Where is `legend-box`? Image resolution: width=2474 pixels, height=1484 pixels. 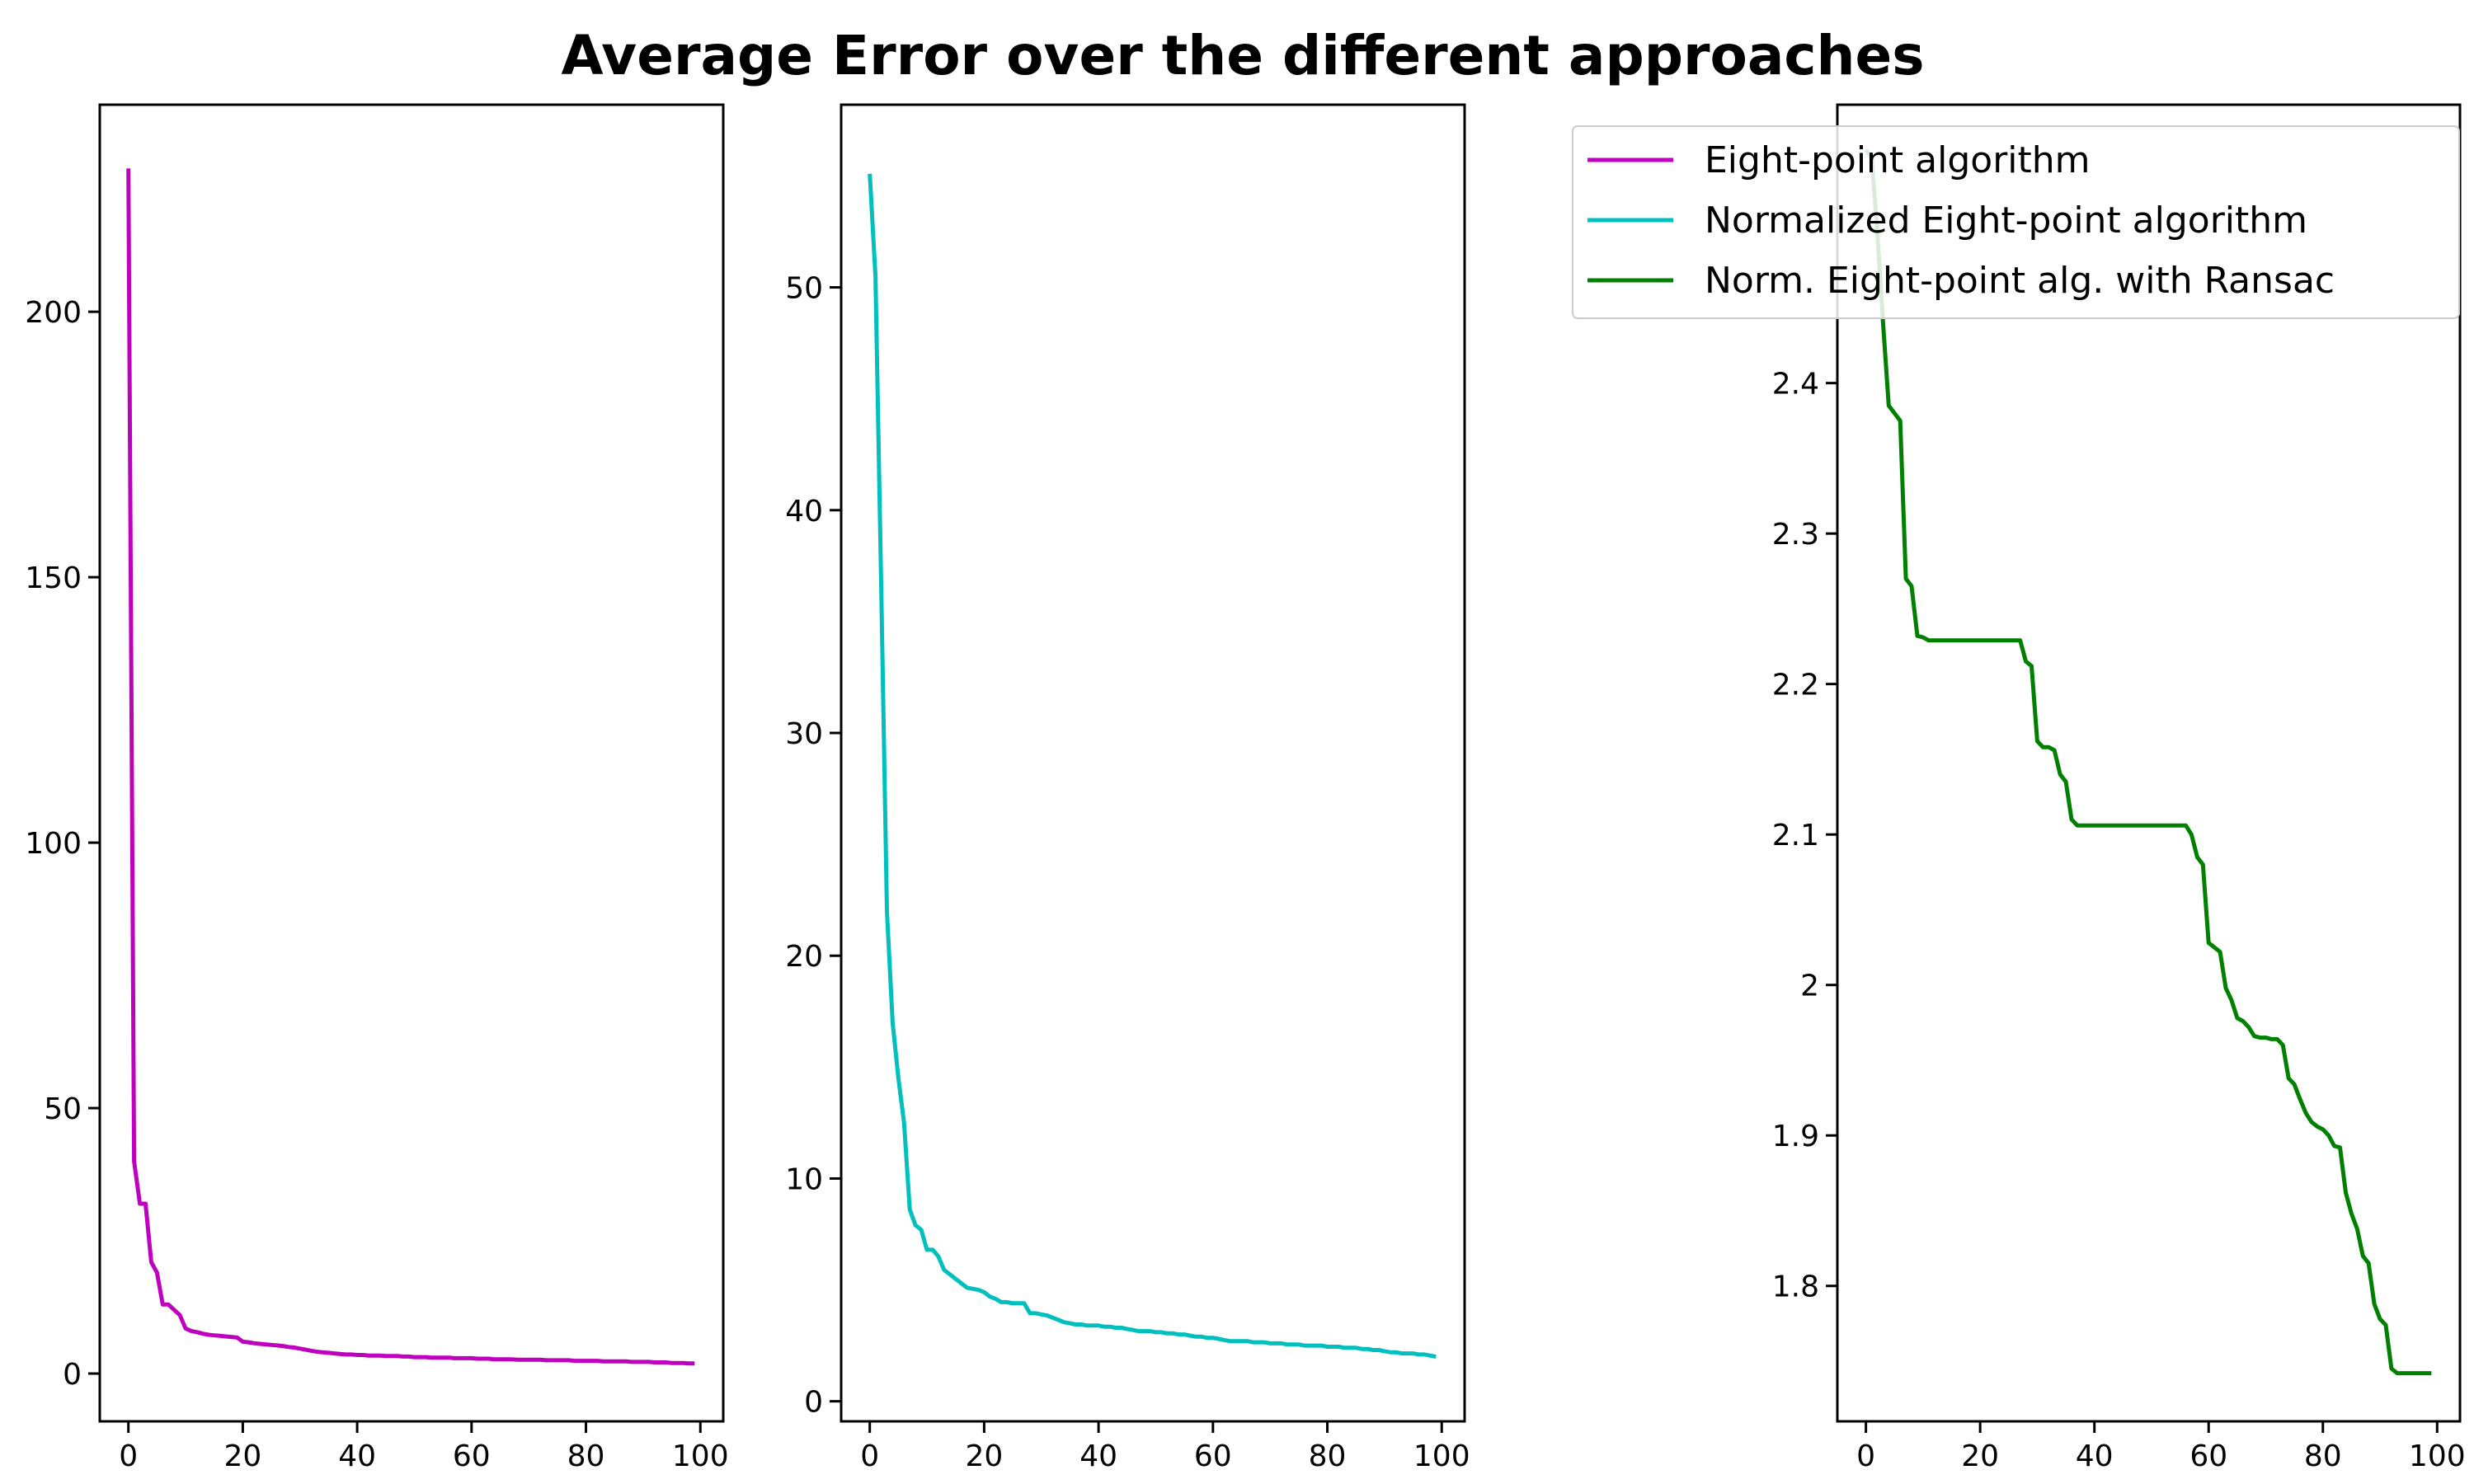
legend-box is located at coordinates (2016, 222).